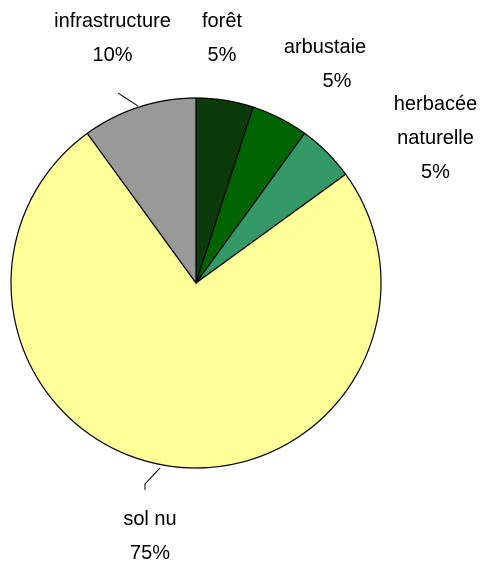 Image resolution: width=493 pixels, height=561 pixels. Describe the element at coordinates (435, 121) in the screenshot. I see `category-label: herbacée naturelle` at that location.